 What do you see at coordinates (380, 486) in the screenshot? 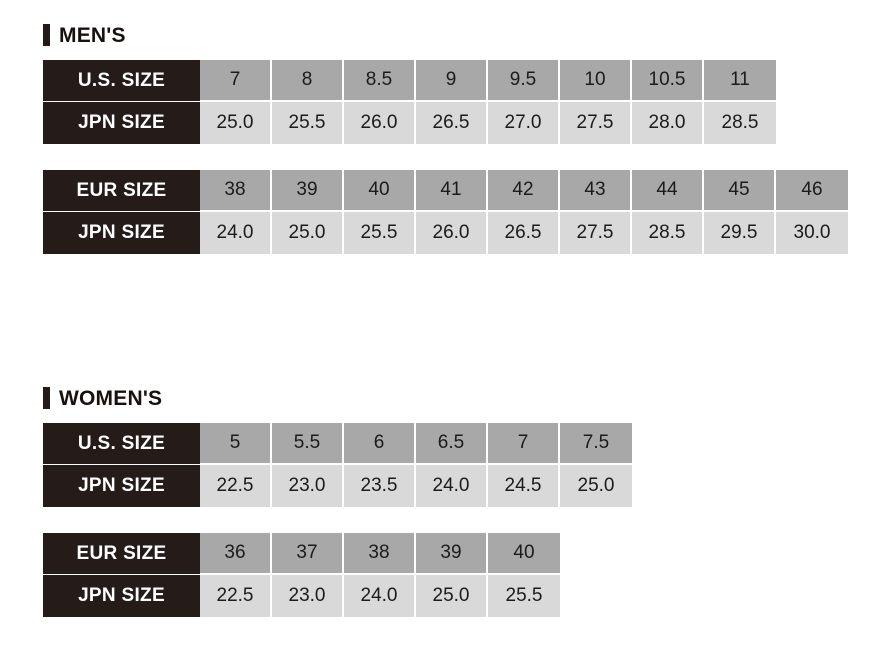
I see `size-cell: 23.5` at bounding box center [380, 486].